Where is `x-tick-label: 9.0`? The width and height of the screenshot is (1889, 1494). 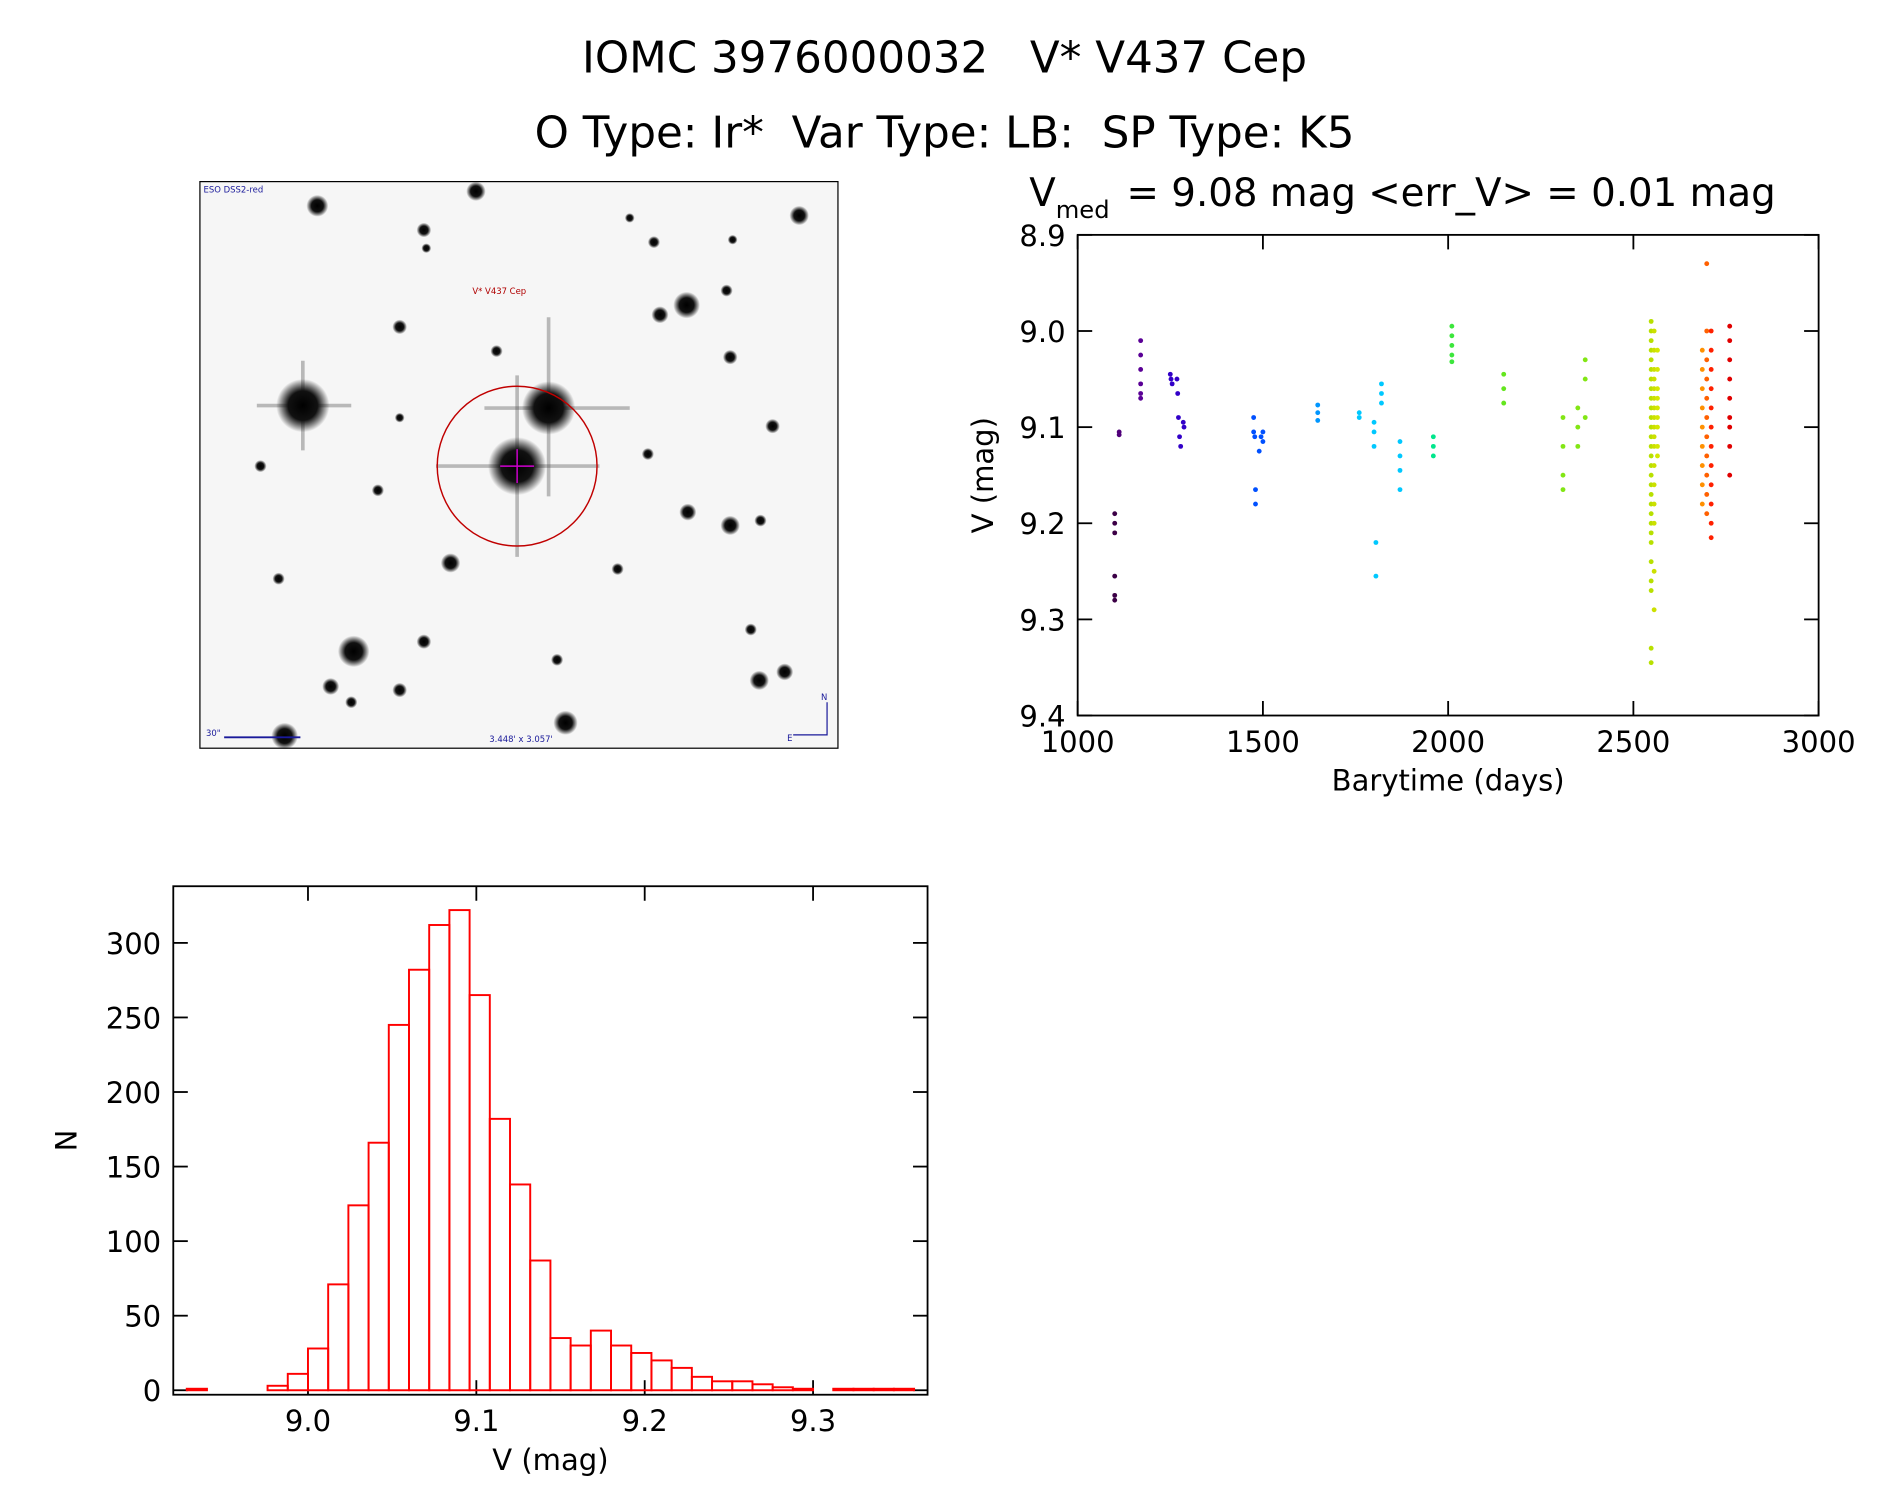 x-tick-label: 9.0 is located at coordinates (308, 1421).